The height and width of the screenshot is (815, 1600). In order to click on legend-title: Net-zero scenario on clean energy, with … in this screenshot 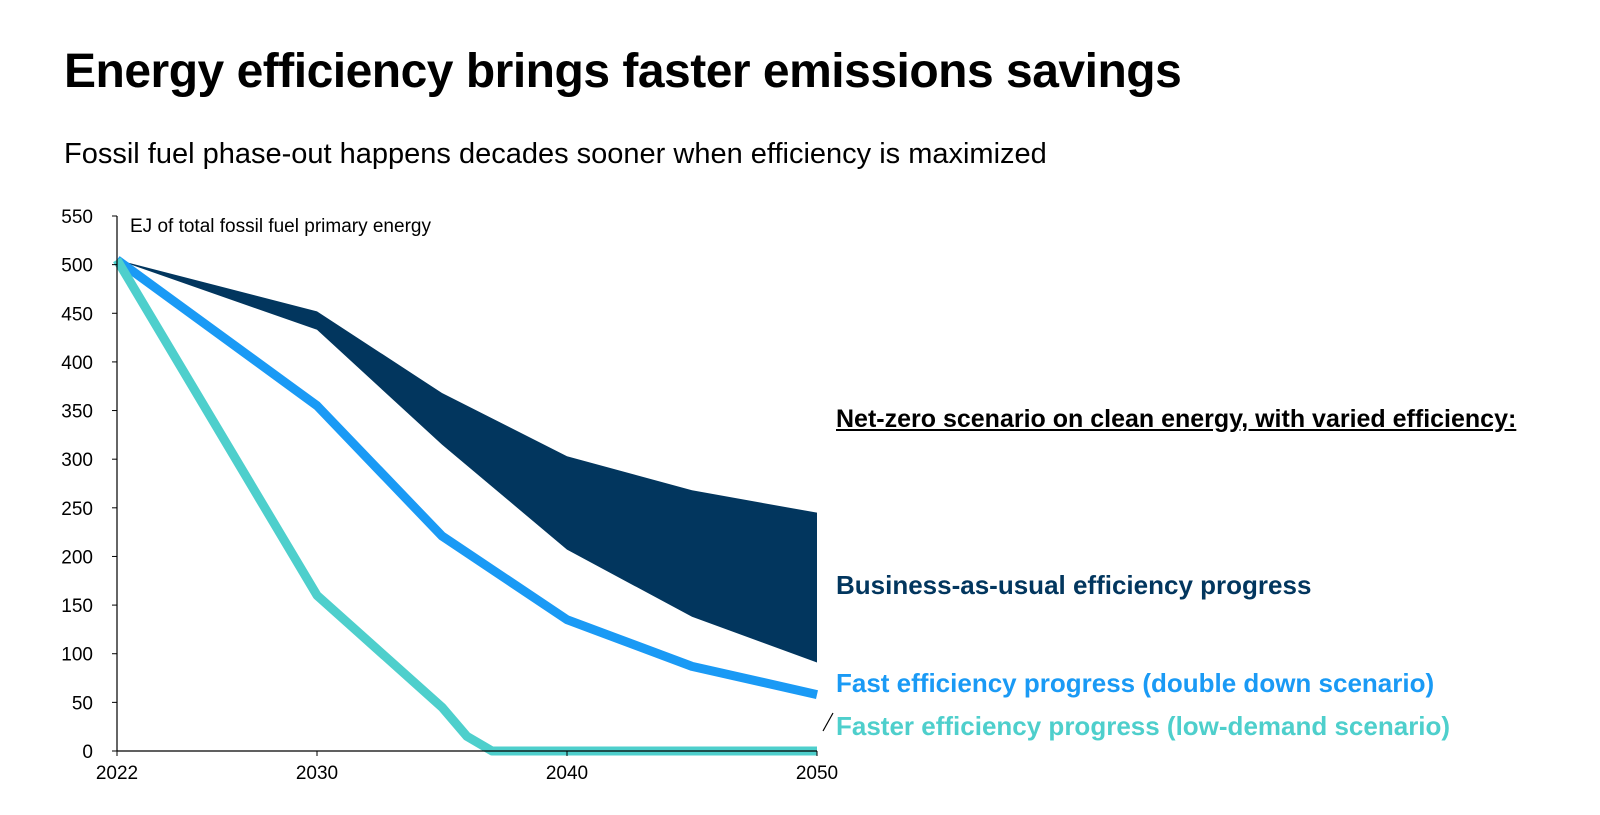, I will do `click(1176, 419)`.